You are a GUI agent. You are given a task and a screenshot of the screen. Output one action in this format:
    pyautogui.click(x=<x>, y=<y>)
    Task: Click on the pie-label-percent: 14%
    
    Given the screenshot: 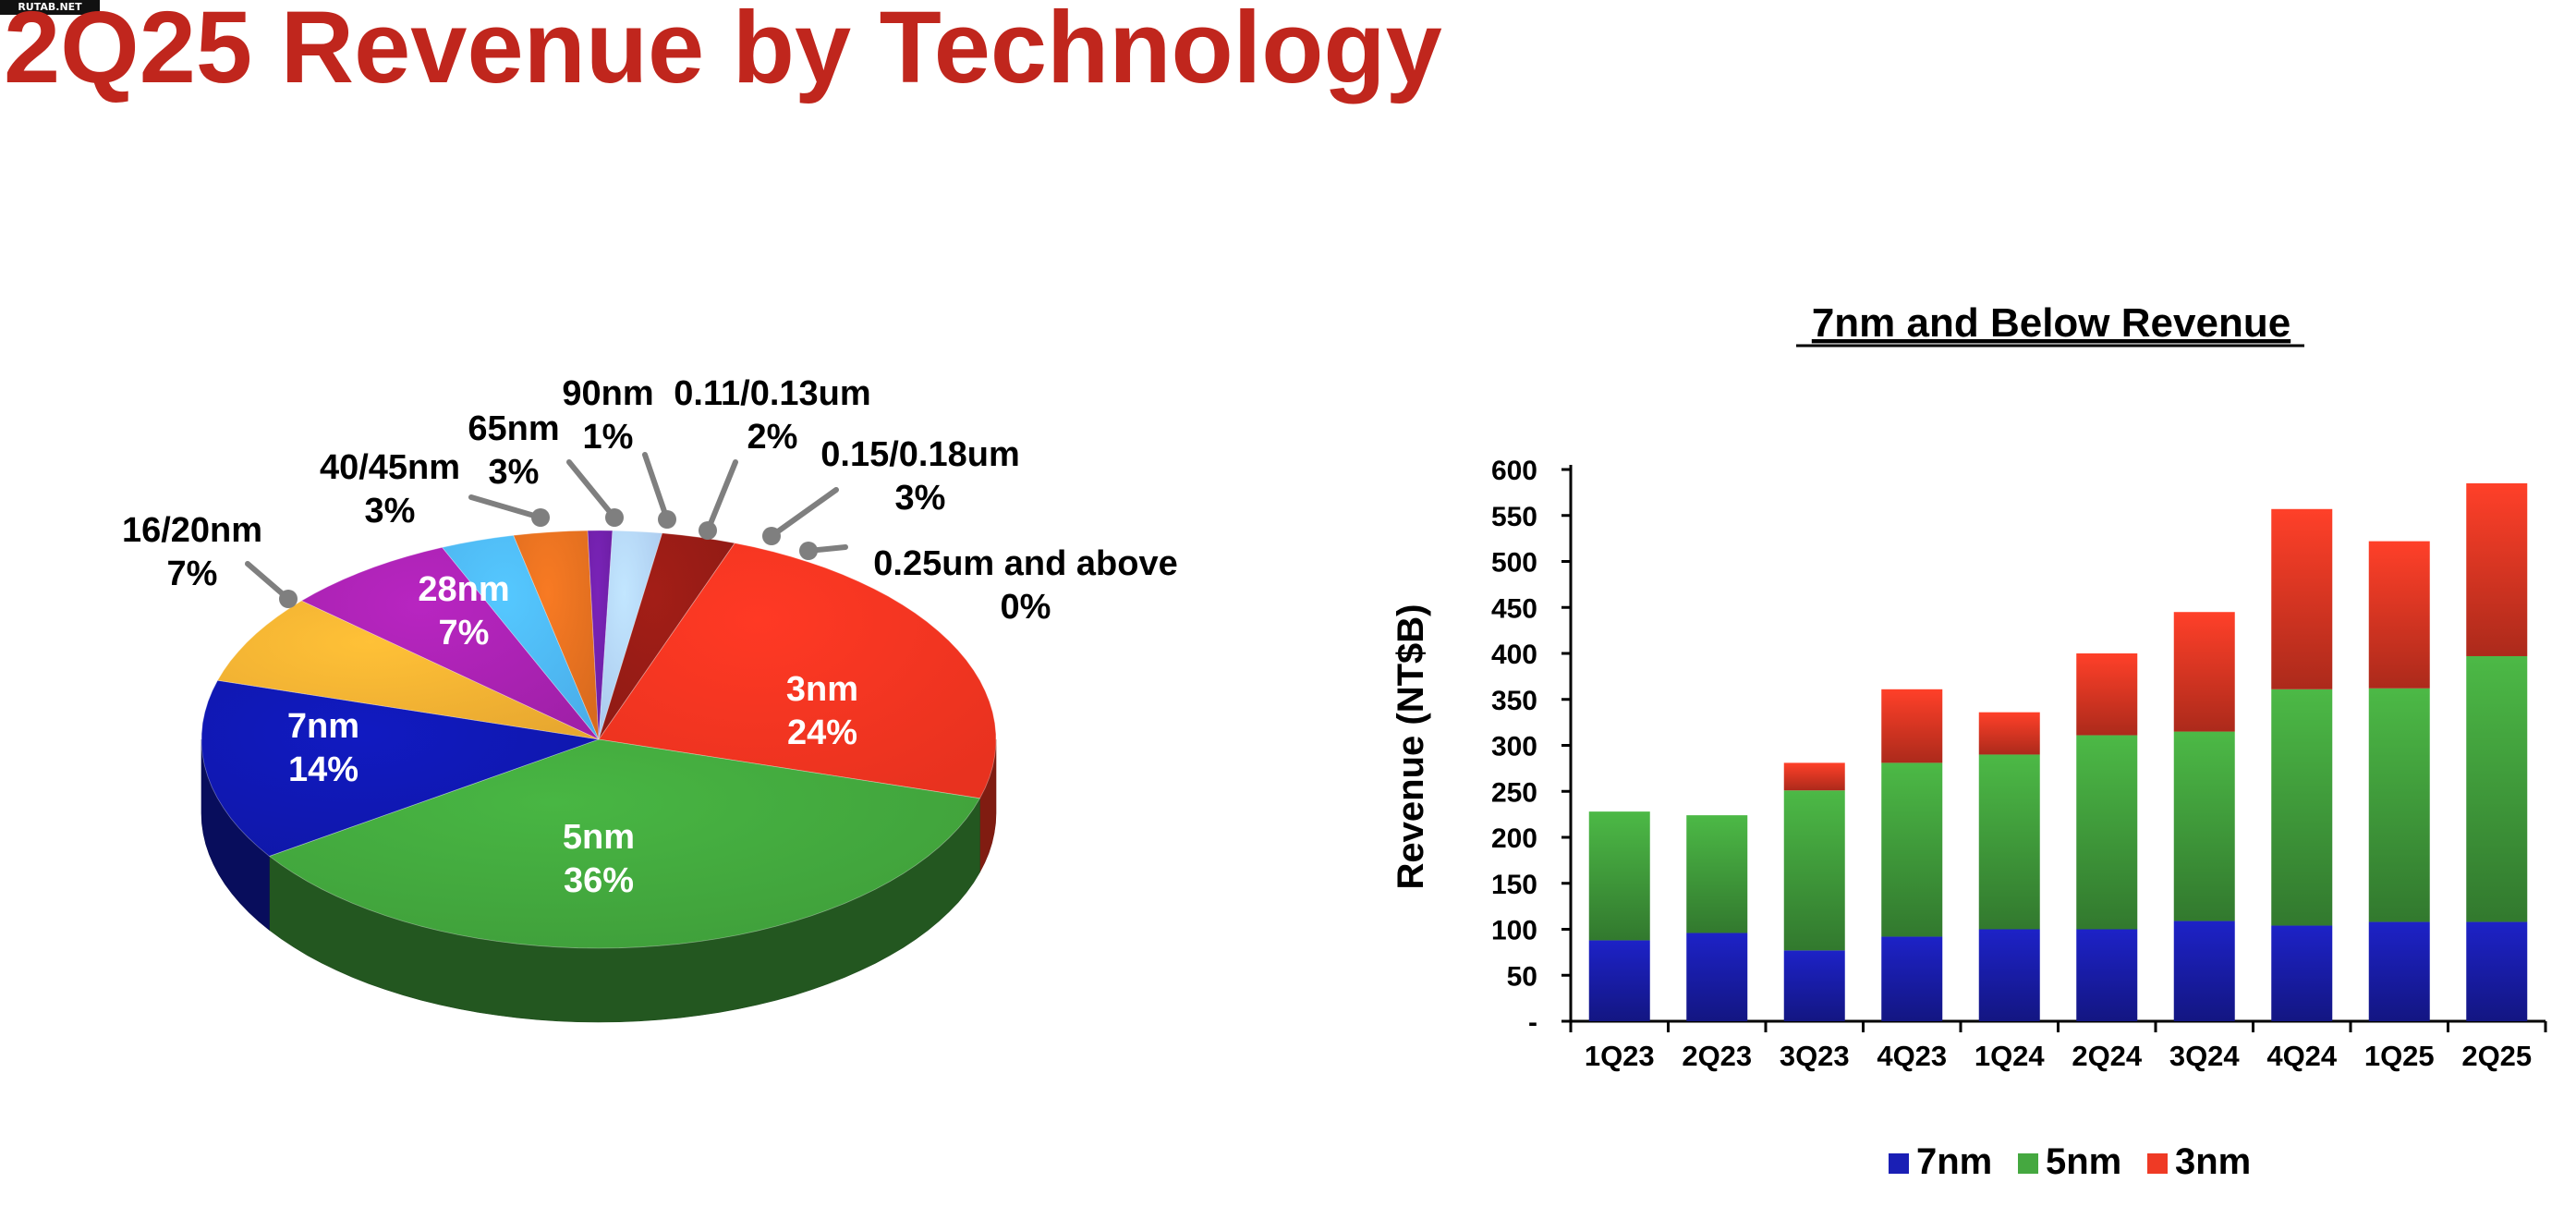 What is the action you would take?
    pyautogui.click(x=323, y=769)
    